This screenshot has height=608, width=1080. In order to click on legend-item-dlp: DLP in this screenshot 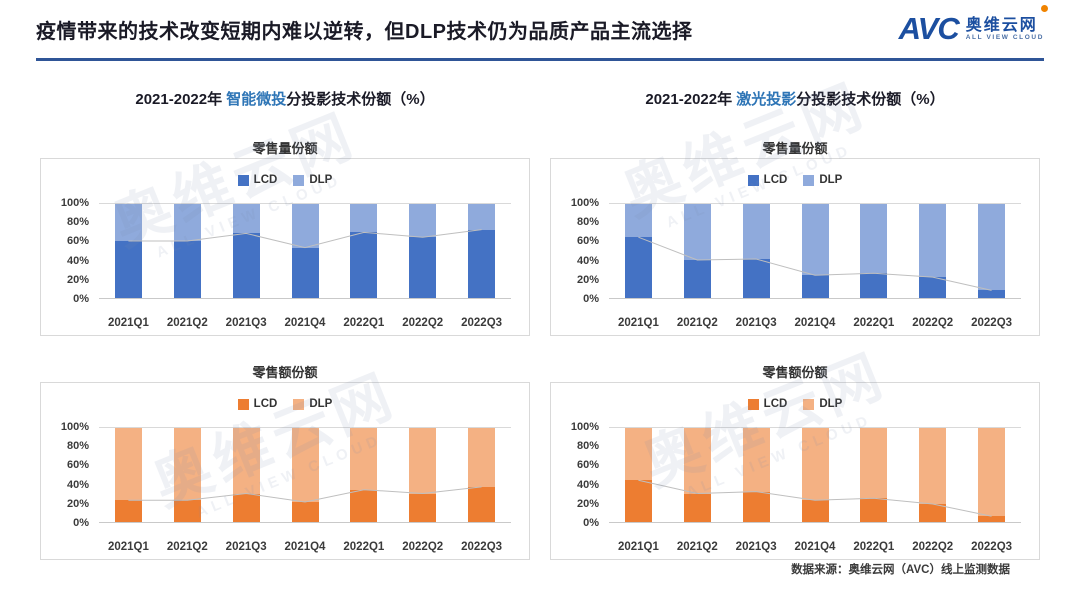, I will do `click(312, 180)`.